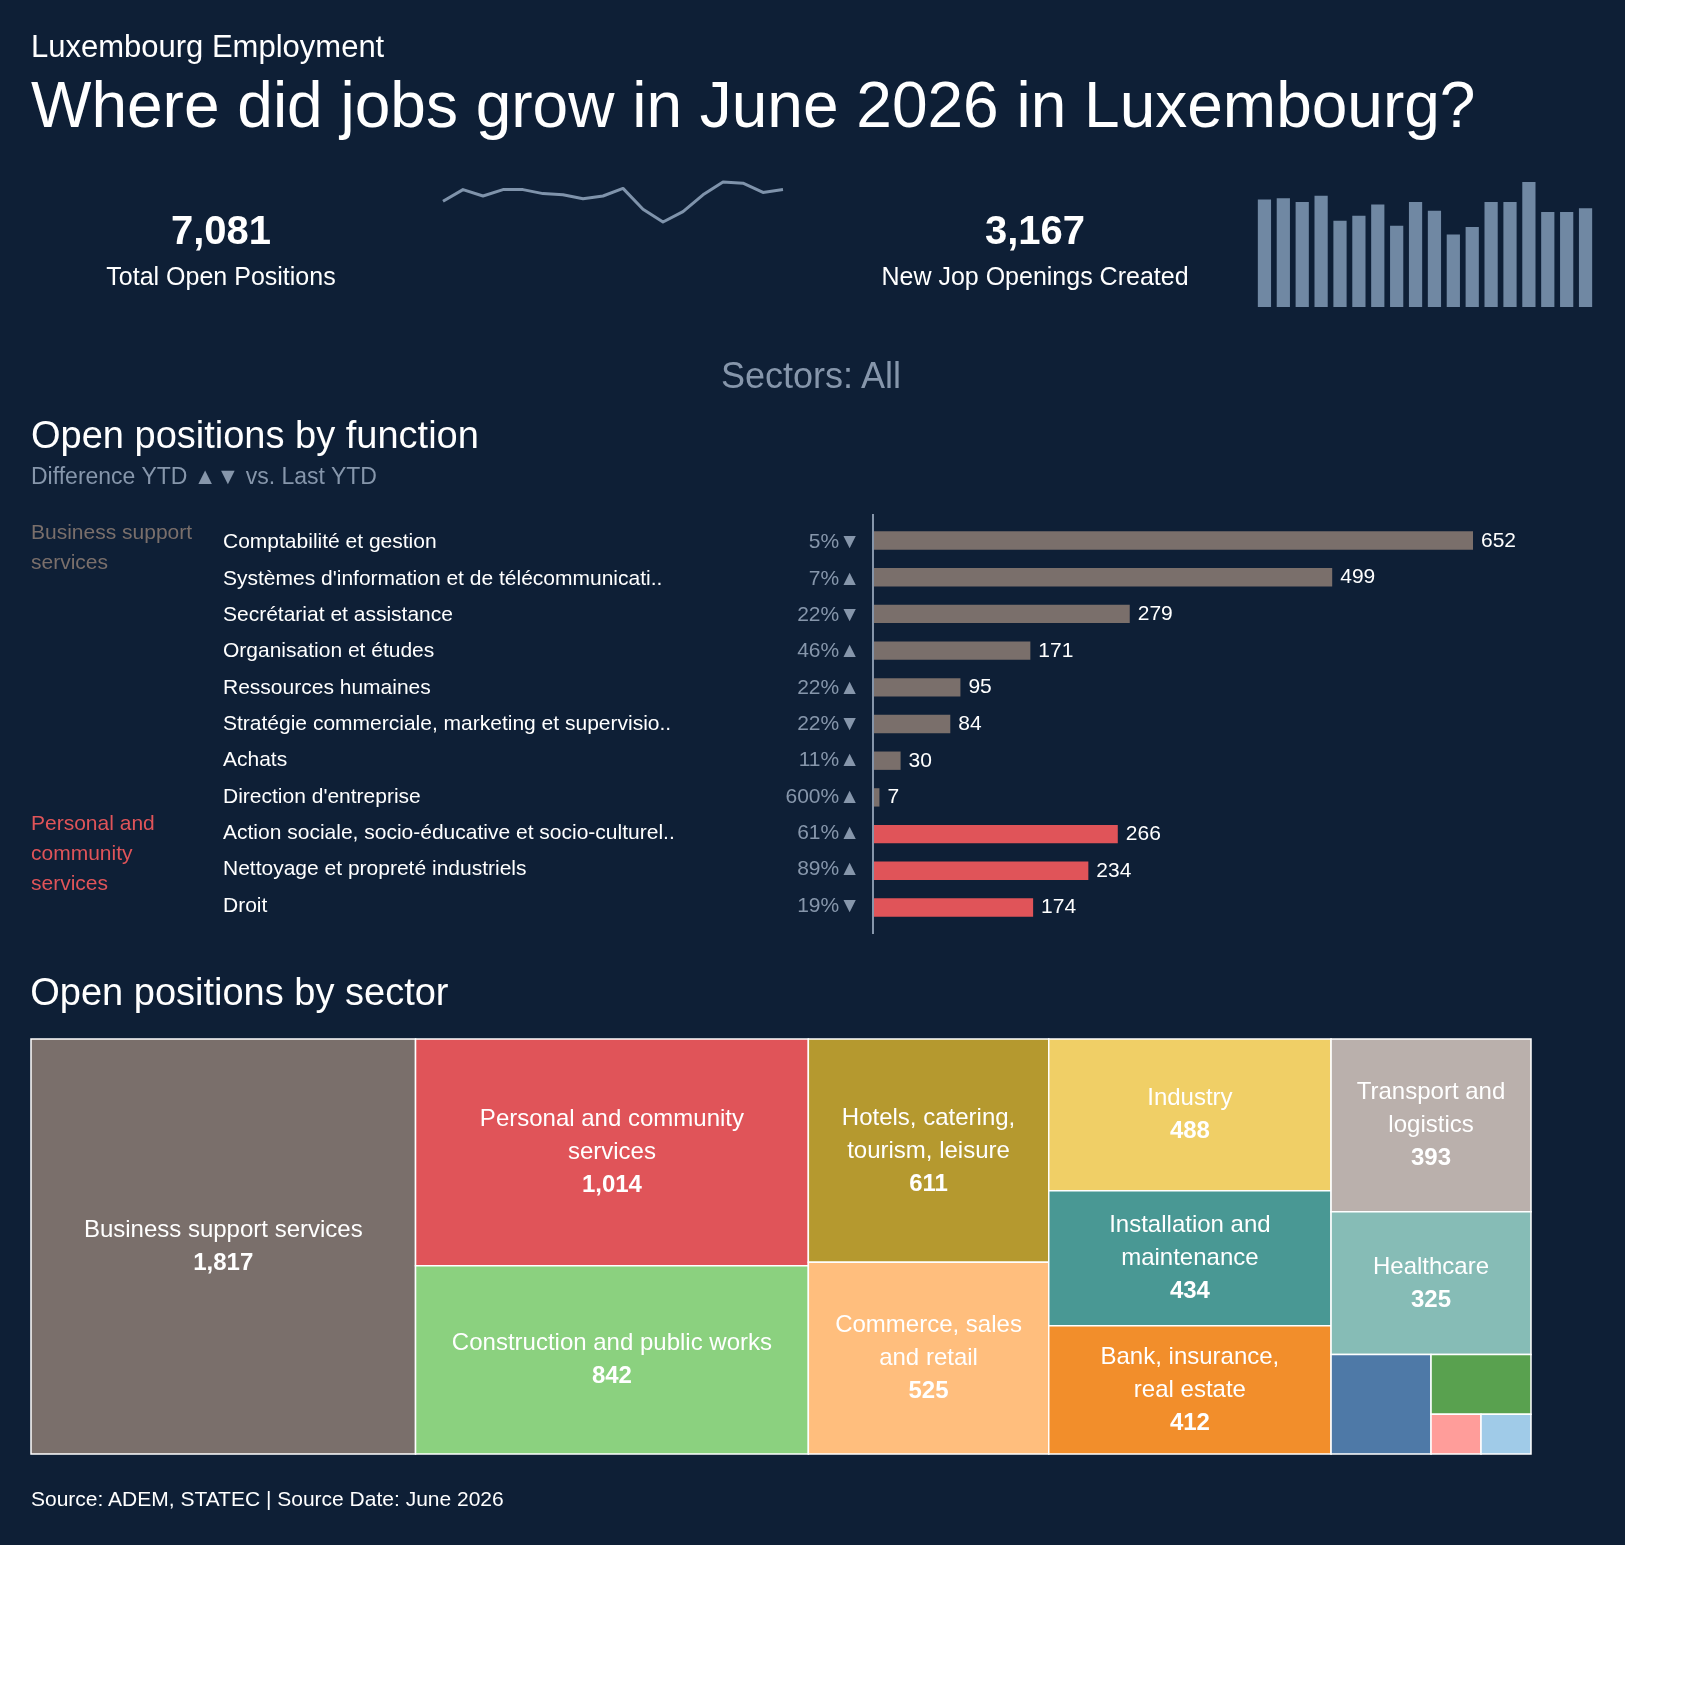 This screenshot has height=1700, width=1700. I want to click on y-tick-label: Achats, so click(255, 759).